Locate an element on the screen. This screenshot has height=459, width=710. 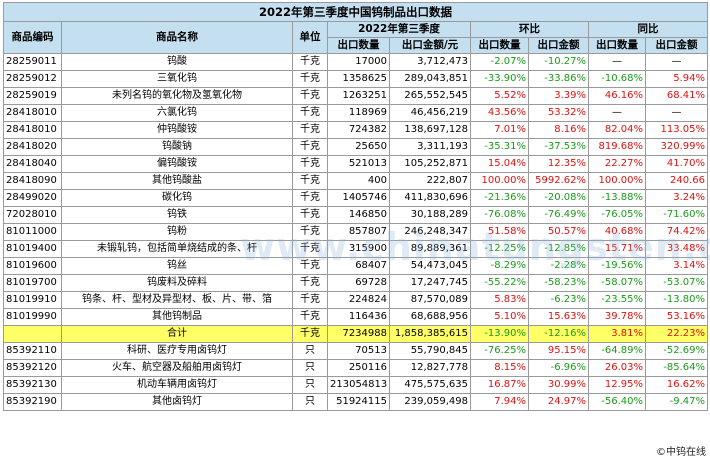
cell-yoy-amount: 3.24% is located at coordinates (676, 198).